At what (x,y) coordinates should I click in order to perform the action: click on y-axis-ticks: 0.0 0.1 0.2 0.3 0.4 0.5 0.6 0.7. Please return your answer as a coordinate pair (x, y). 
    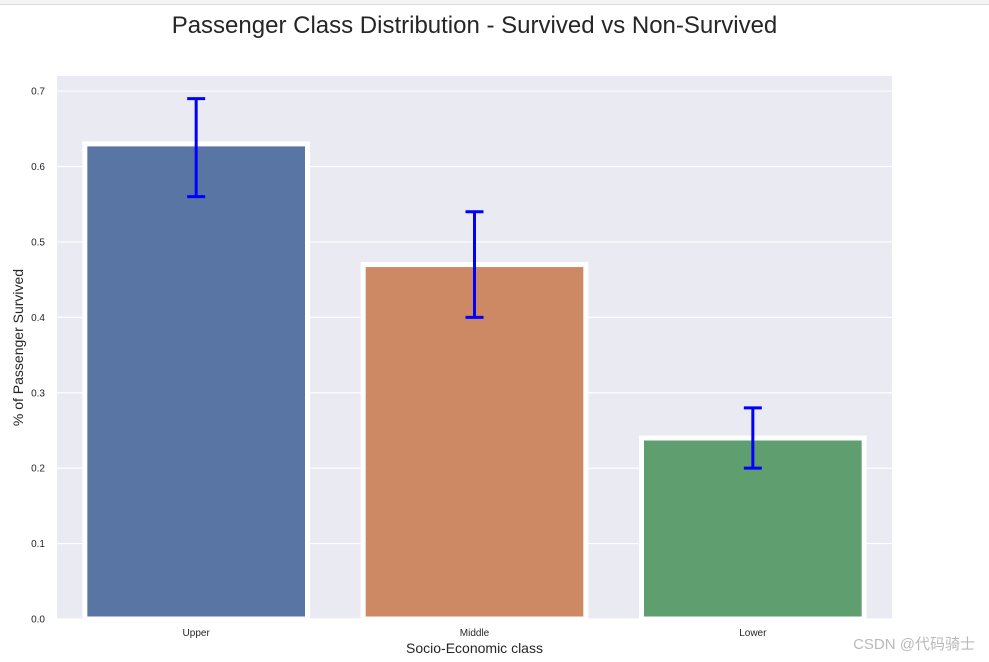
    Looking at the image, I should click on (38, 356).